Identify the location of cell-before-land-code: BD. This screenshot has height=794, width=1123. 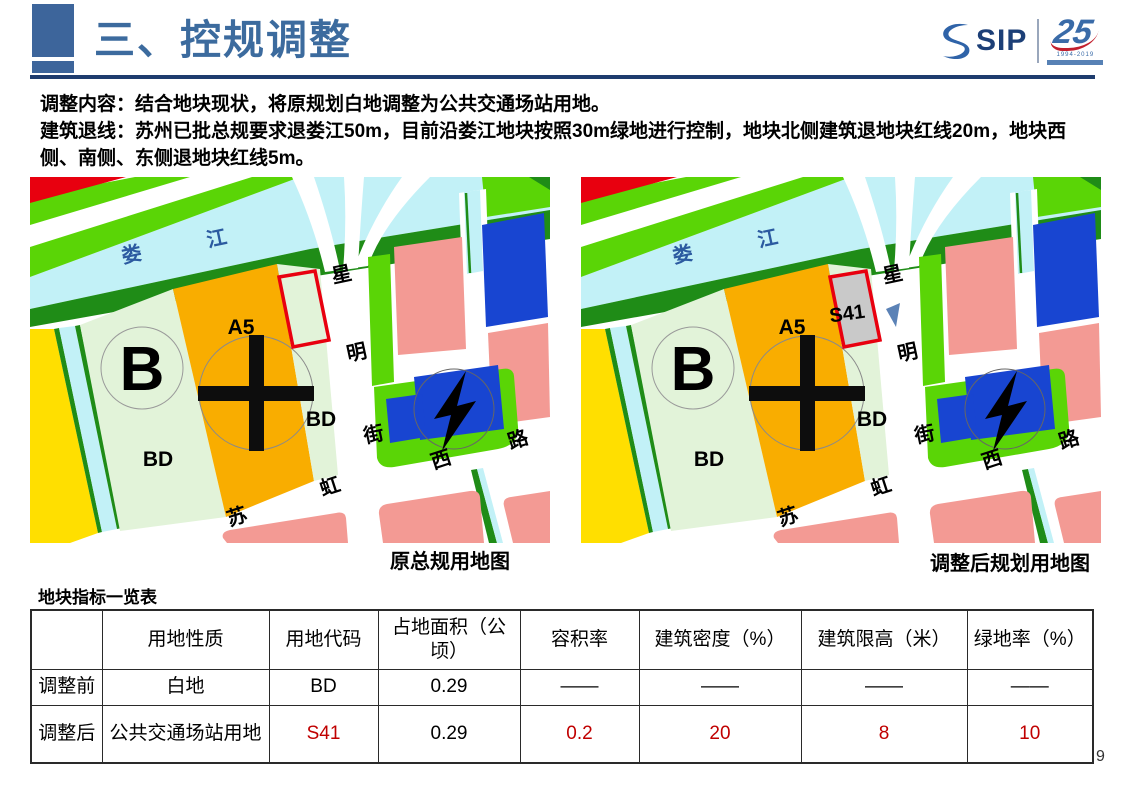
(323, 687).